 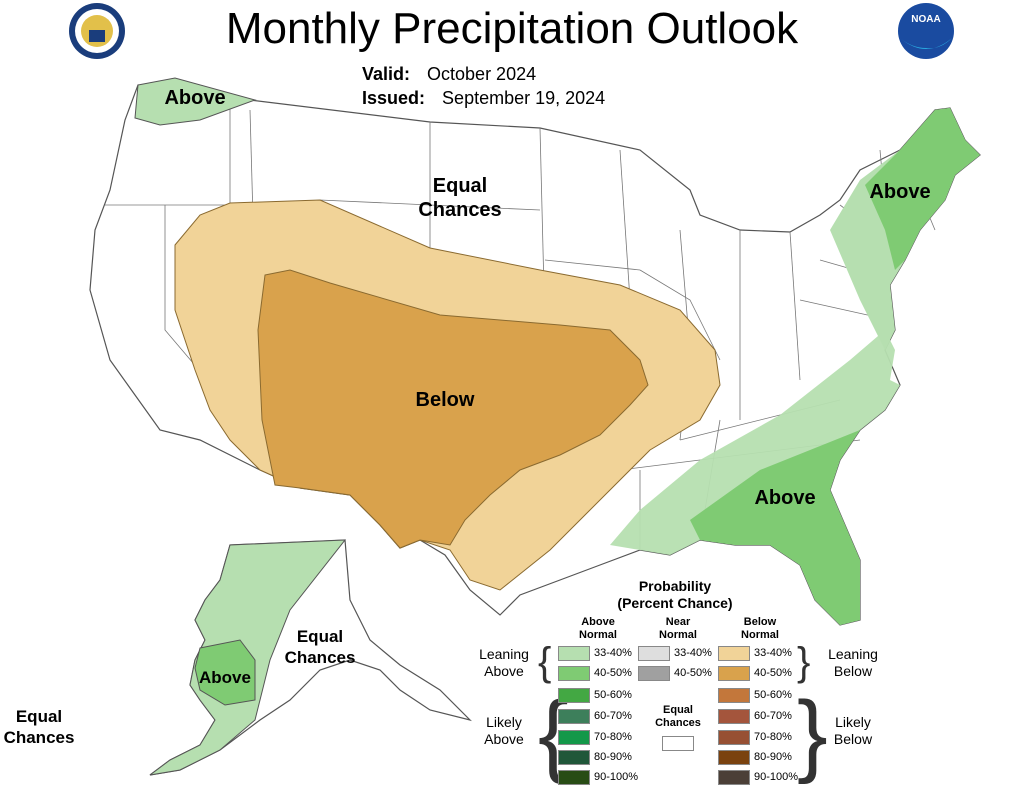 I want to click on label-alaska-far-west: Equal Chances, so click(x=39, y=727).